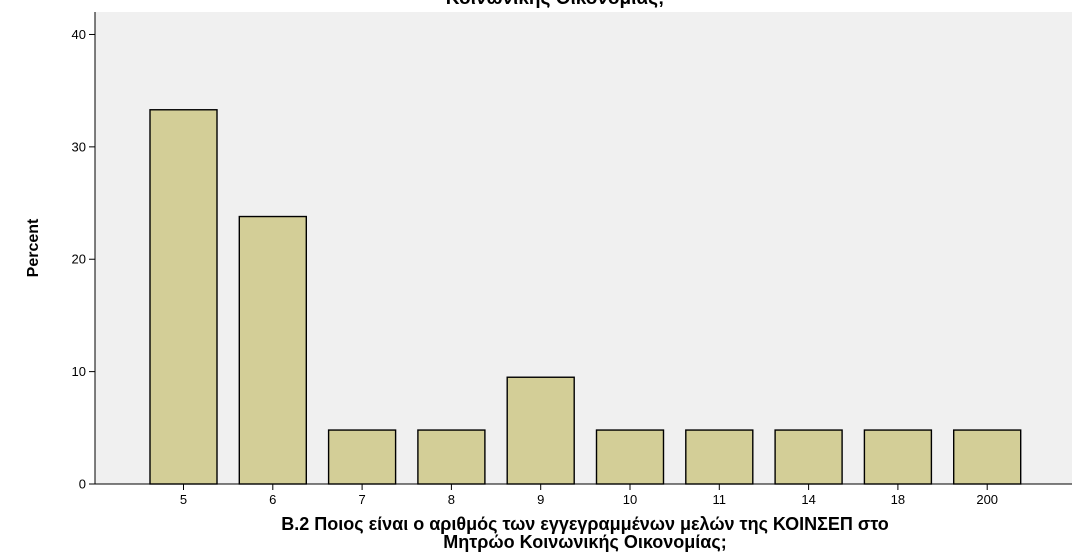  I want to click on x-tick-label: 8, so click(451, 499).